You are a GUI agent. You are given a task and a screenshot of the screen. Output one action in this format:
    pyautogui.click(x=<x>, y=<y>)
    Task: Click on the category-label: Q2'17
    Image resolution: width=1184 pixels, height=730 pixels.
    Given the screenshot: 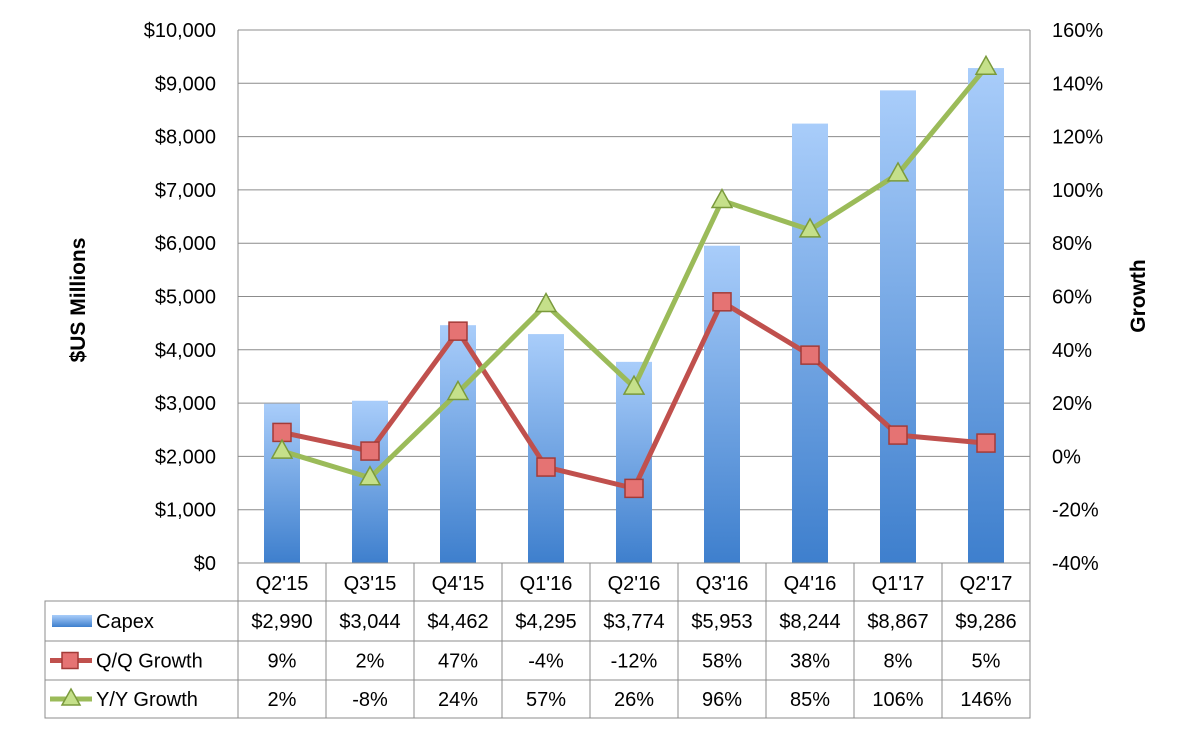 What is the action you would take?
    pyautogui.click(x=986, y=584)
    